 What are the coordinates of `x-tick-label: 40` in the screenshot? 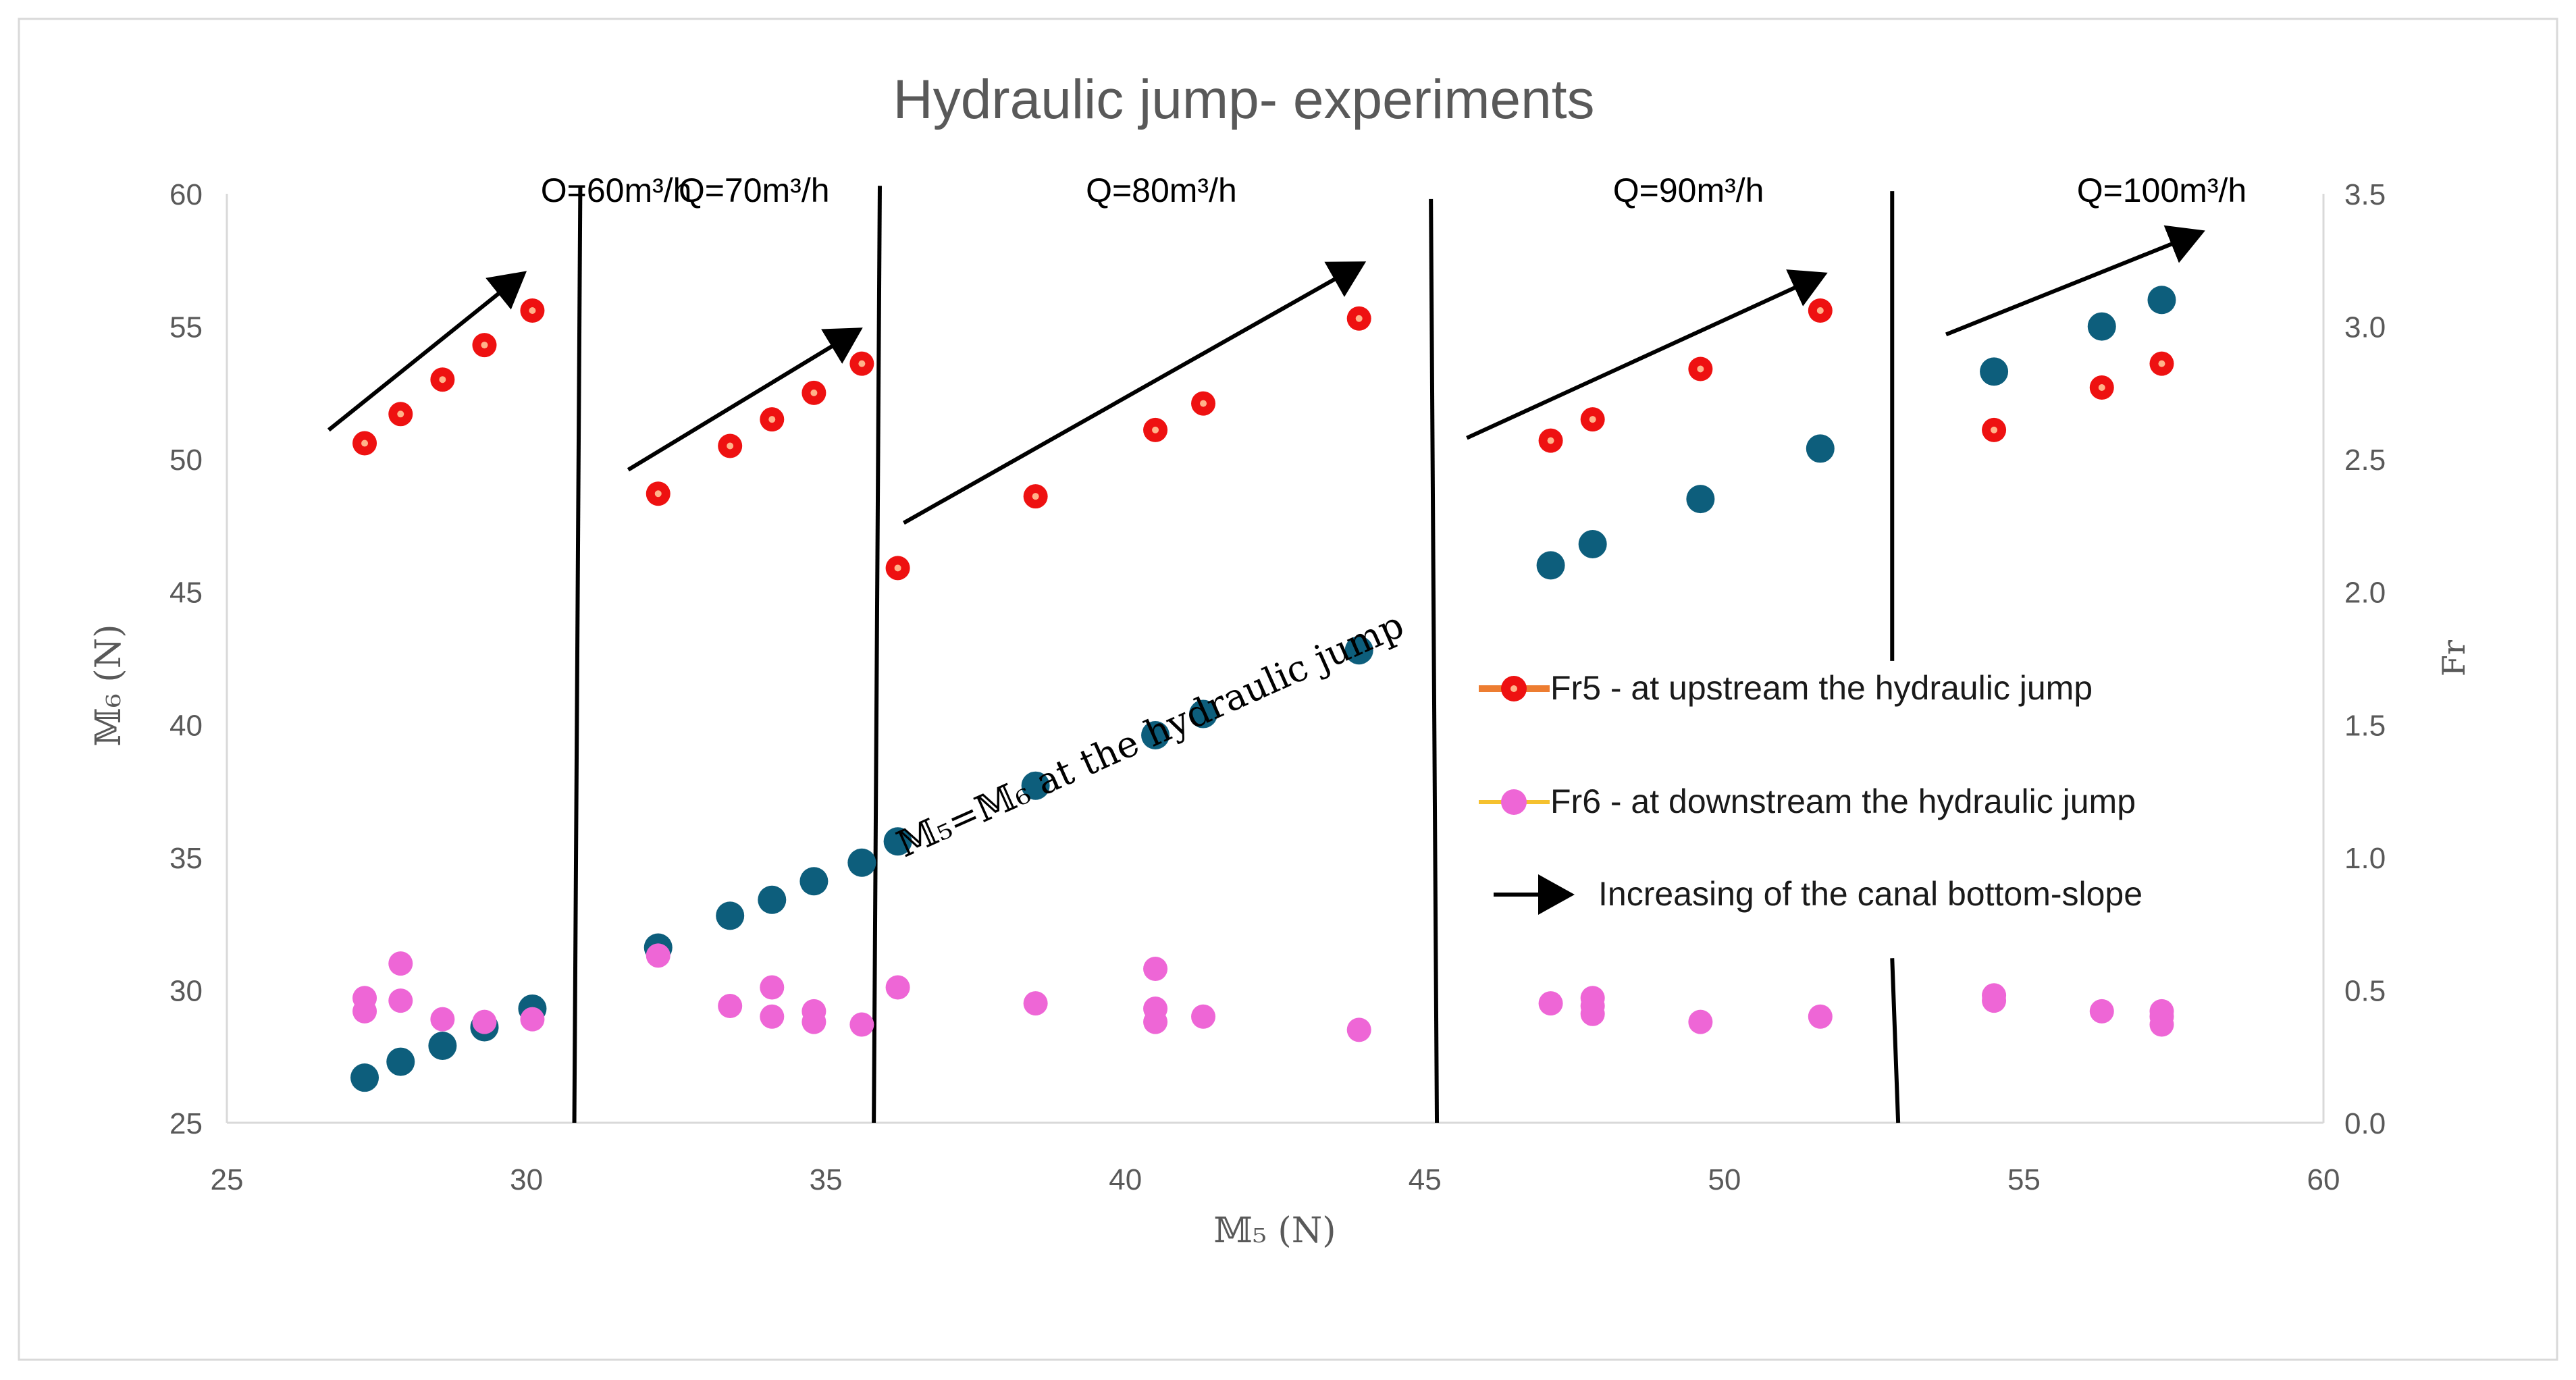 It's located at (1125, 1179).